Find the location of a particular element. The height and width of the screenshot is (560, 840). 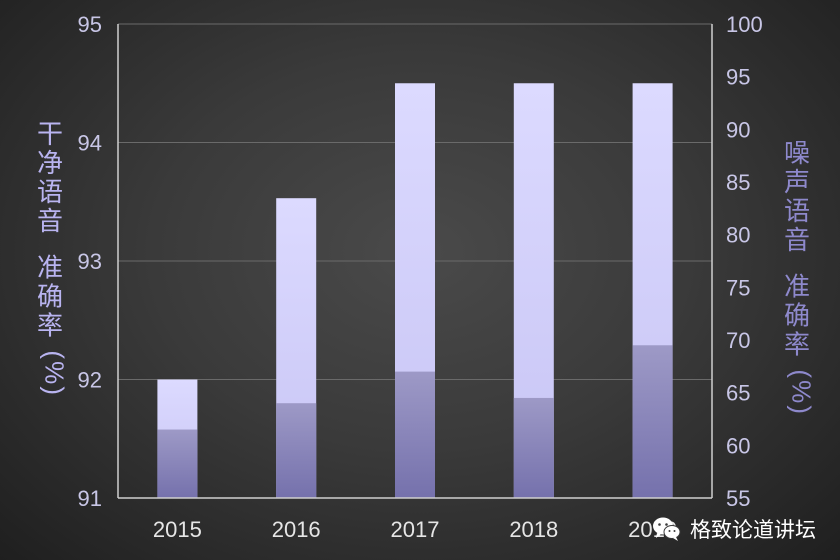

y-axis-label-right-glyph: % is located at coordinates (802, 391).